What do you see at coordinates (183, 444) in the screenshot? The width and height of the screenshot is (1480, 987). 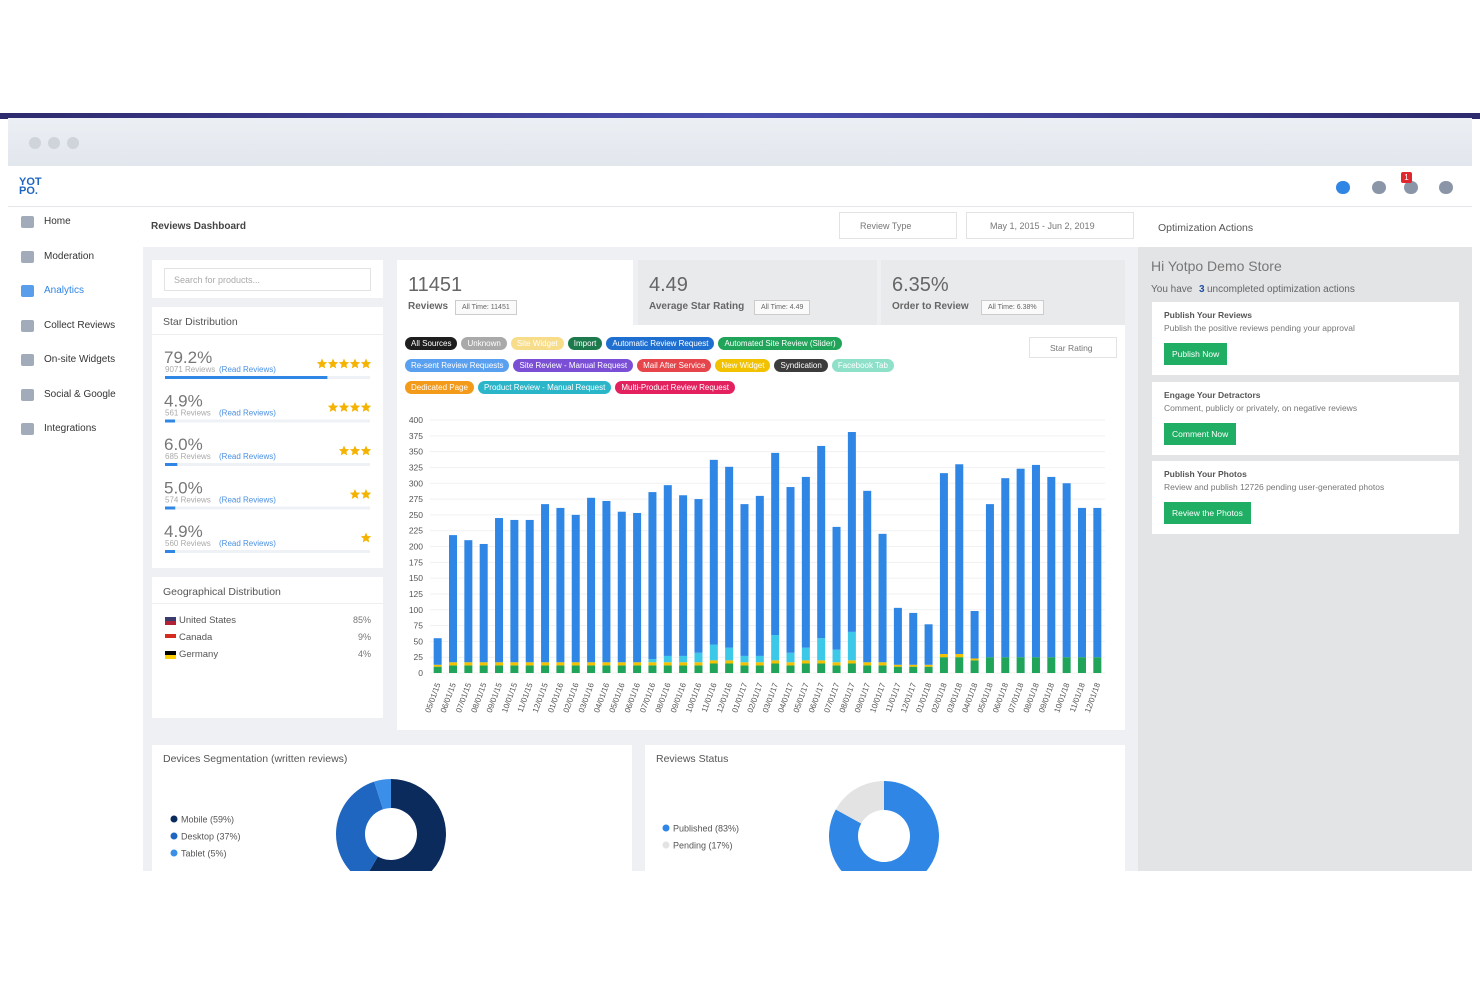 I see `percent: 6.0%` at bounding box center [183, 444].